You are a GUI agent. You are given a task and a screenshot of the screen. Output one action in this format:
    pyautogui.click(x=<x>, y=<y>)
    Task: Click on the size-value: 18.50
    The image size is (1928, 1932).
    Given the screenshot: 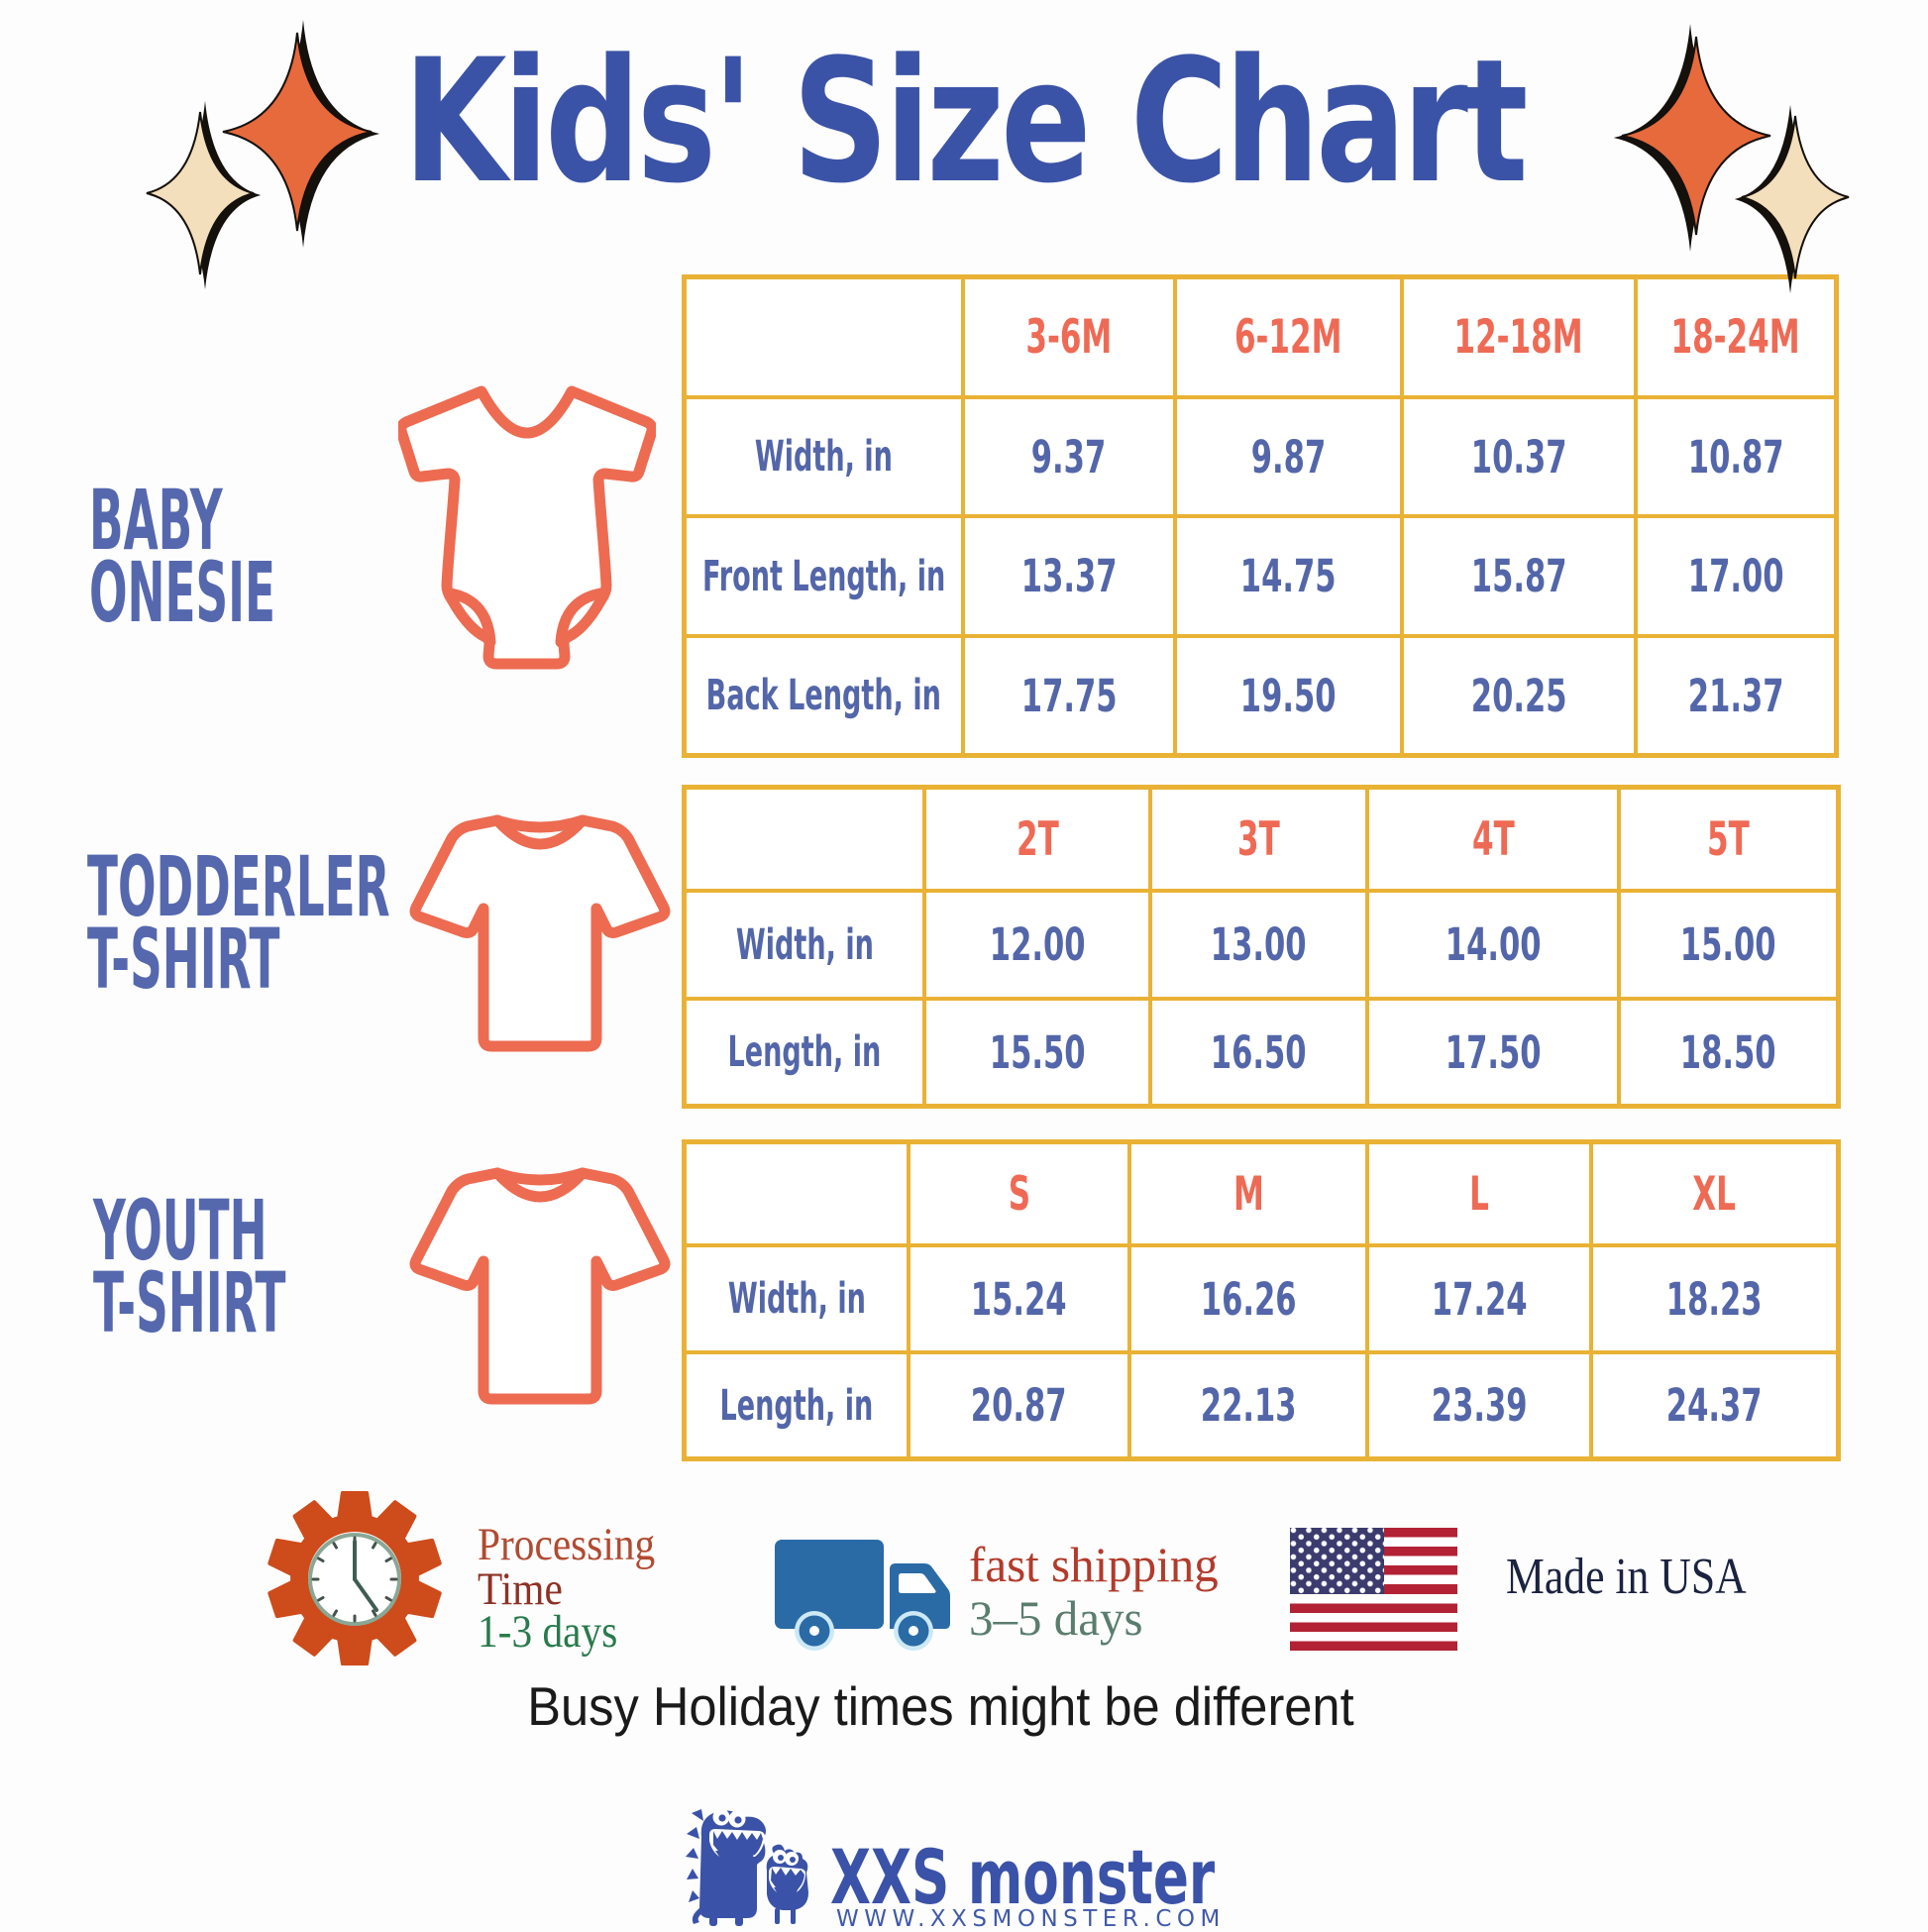 What is the action you would take?
    pyautogui.click(x=1728, y=1052)
    